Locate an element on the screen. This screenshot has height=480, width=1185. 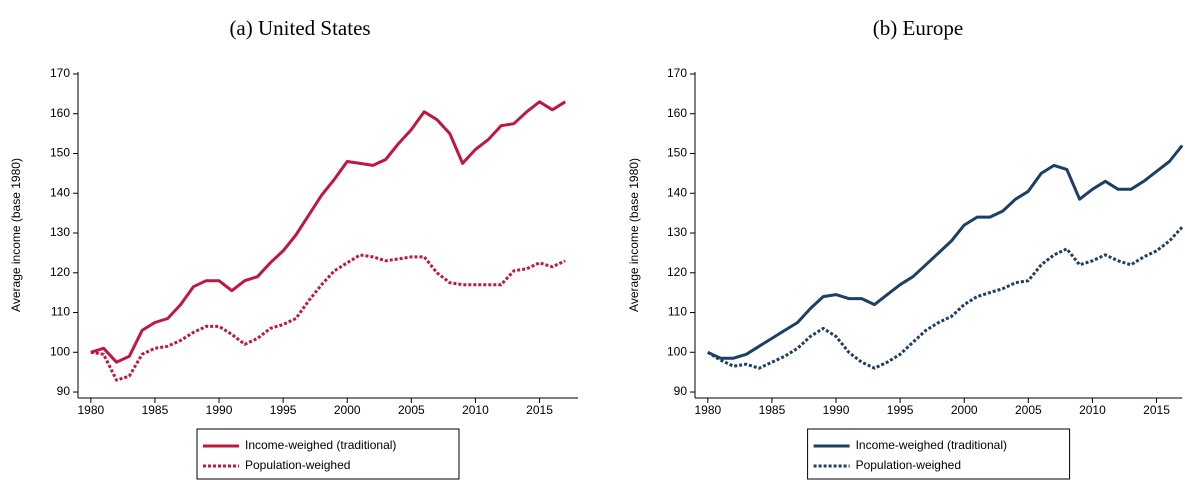
panel-title: (b) Europe is located at coordinates (918, 28).